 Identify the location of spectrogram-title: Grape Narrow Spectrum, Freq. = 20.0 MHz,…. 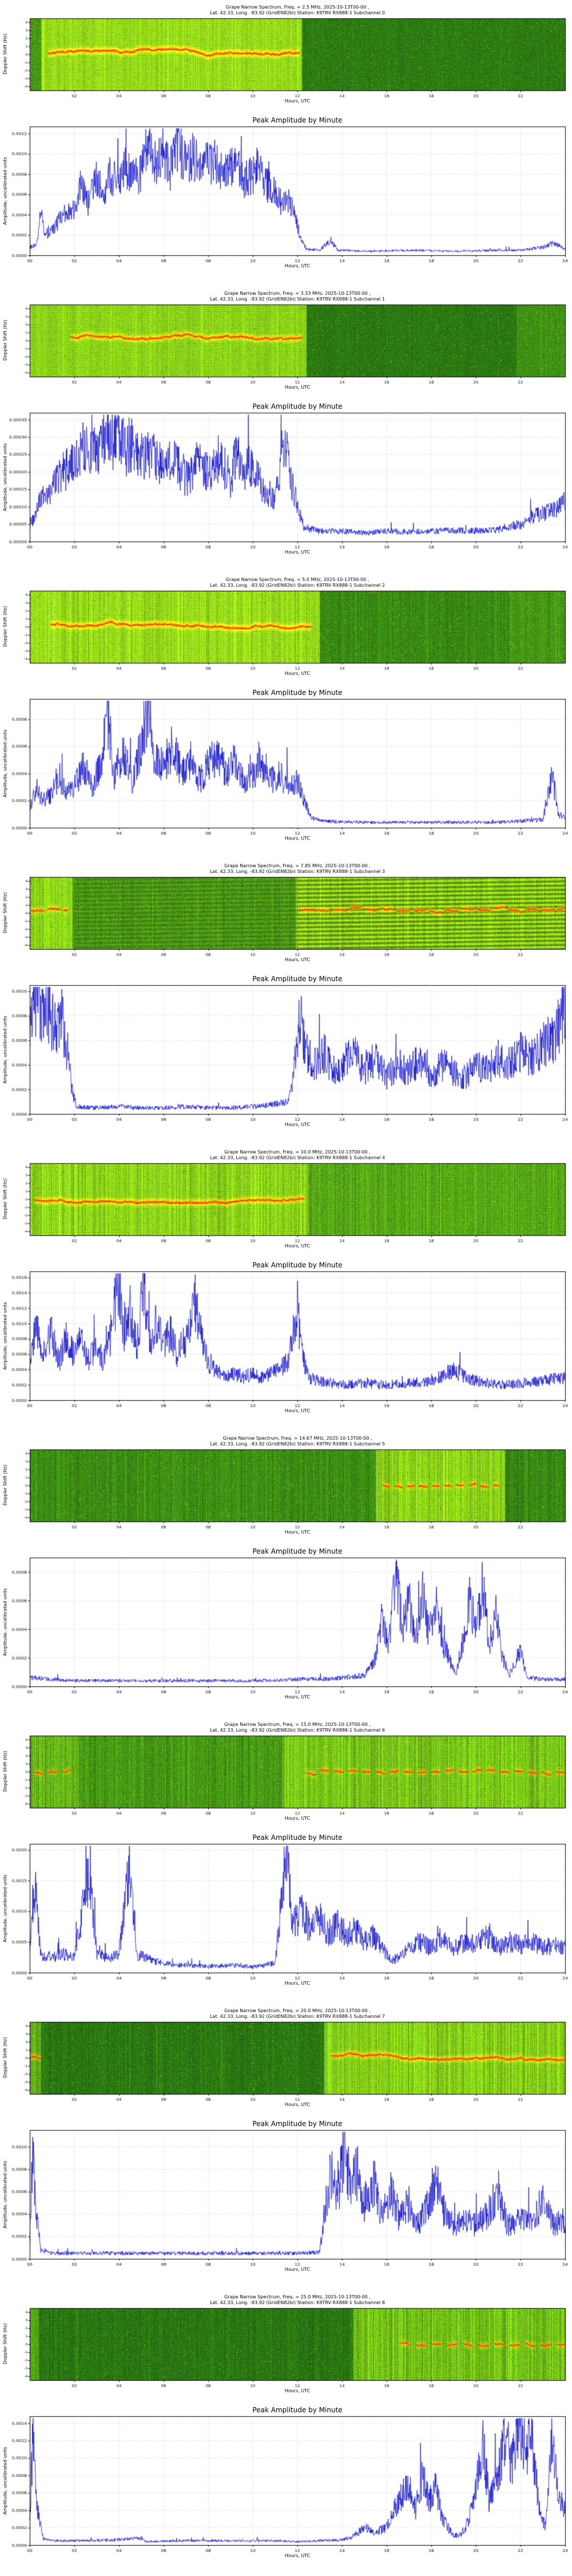
(286, 2014).